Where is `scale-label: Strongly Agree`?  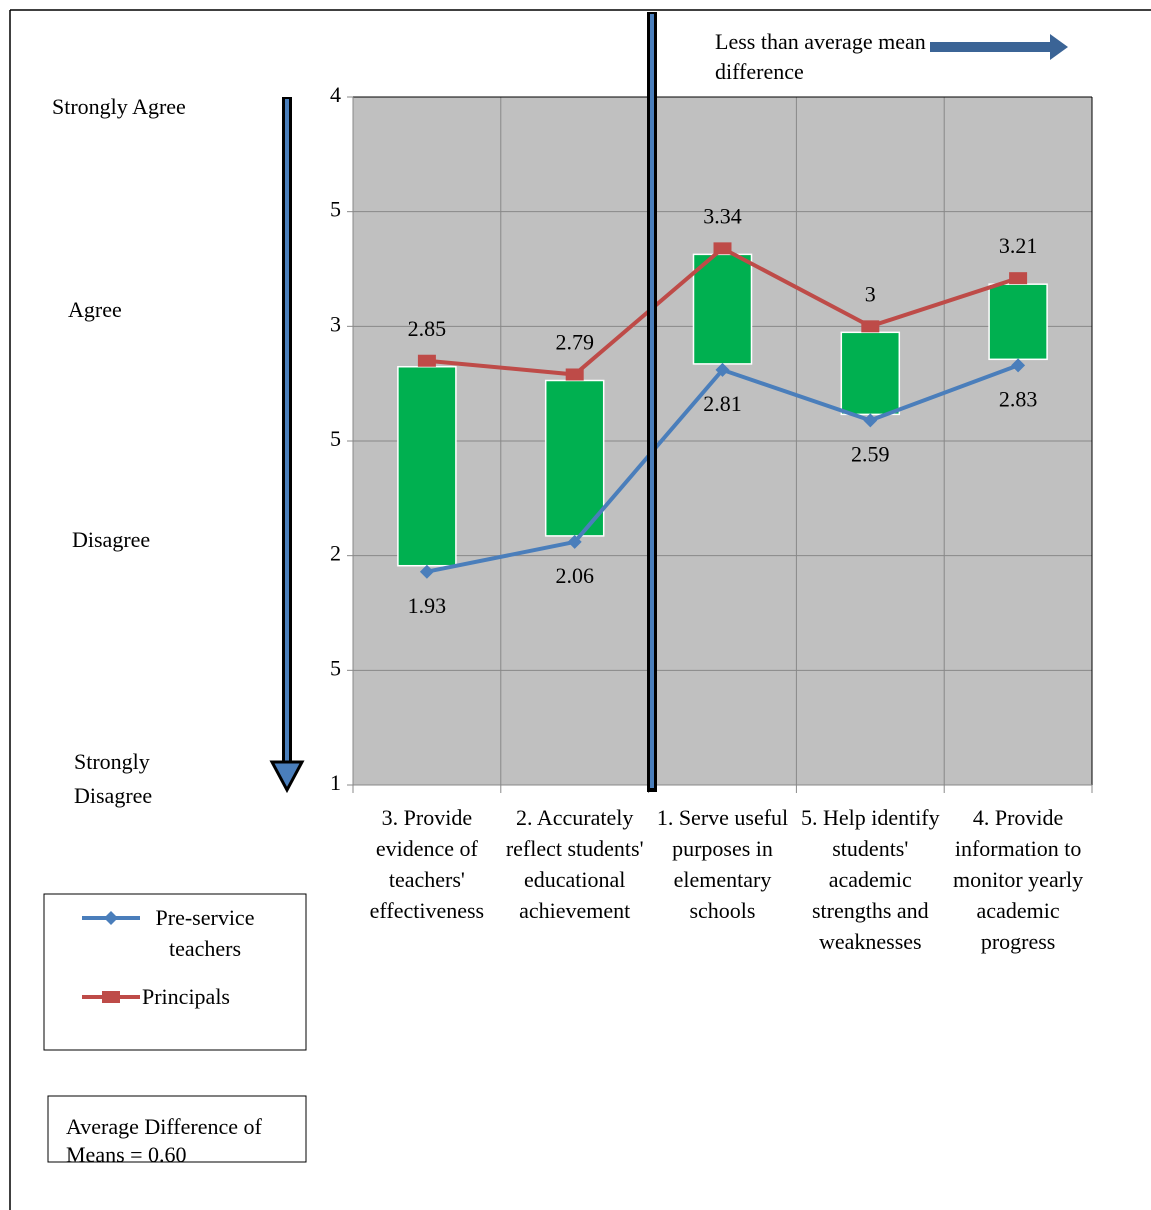
scale-label: Strongly Agree is located at coordinates (119, 106).